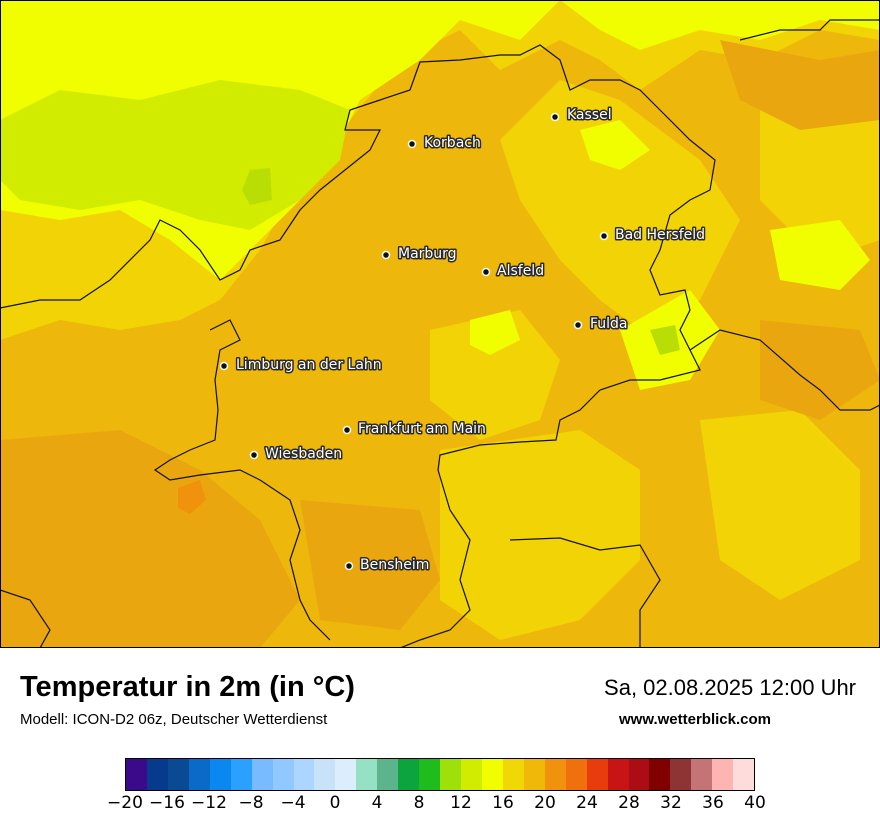  What do you see at coordinates (520, 271) in the screenshot?
I see `svg-text: Alsfeld` at bounding box center [520, 271].